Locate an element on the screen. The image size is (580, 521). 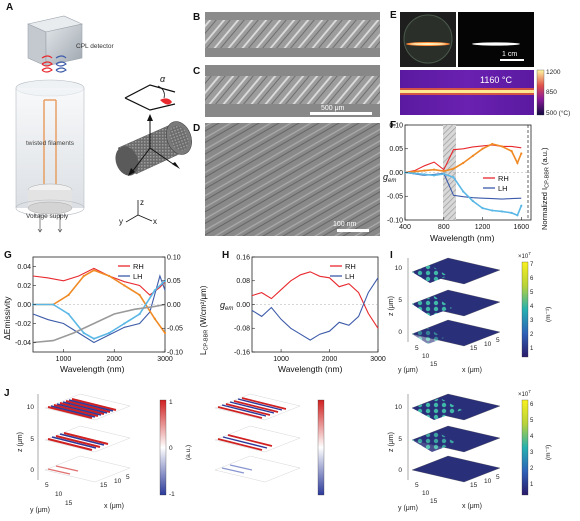
panel-h-legend: RH LH is located at coordinates (343, 271).